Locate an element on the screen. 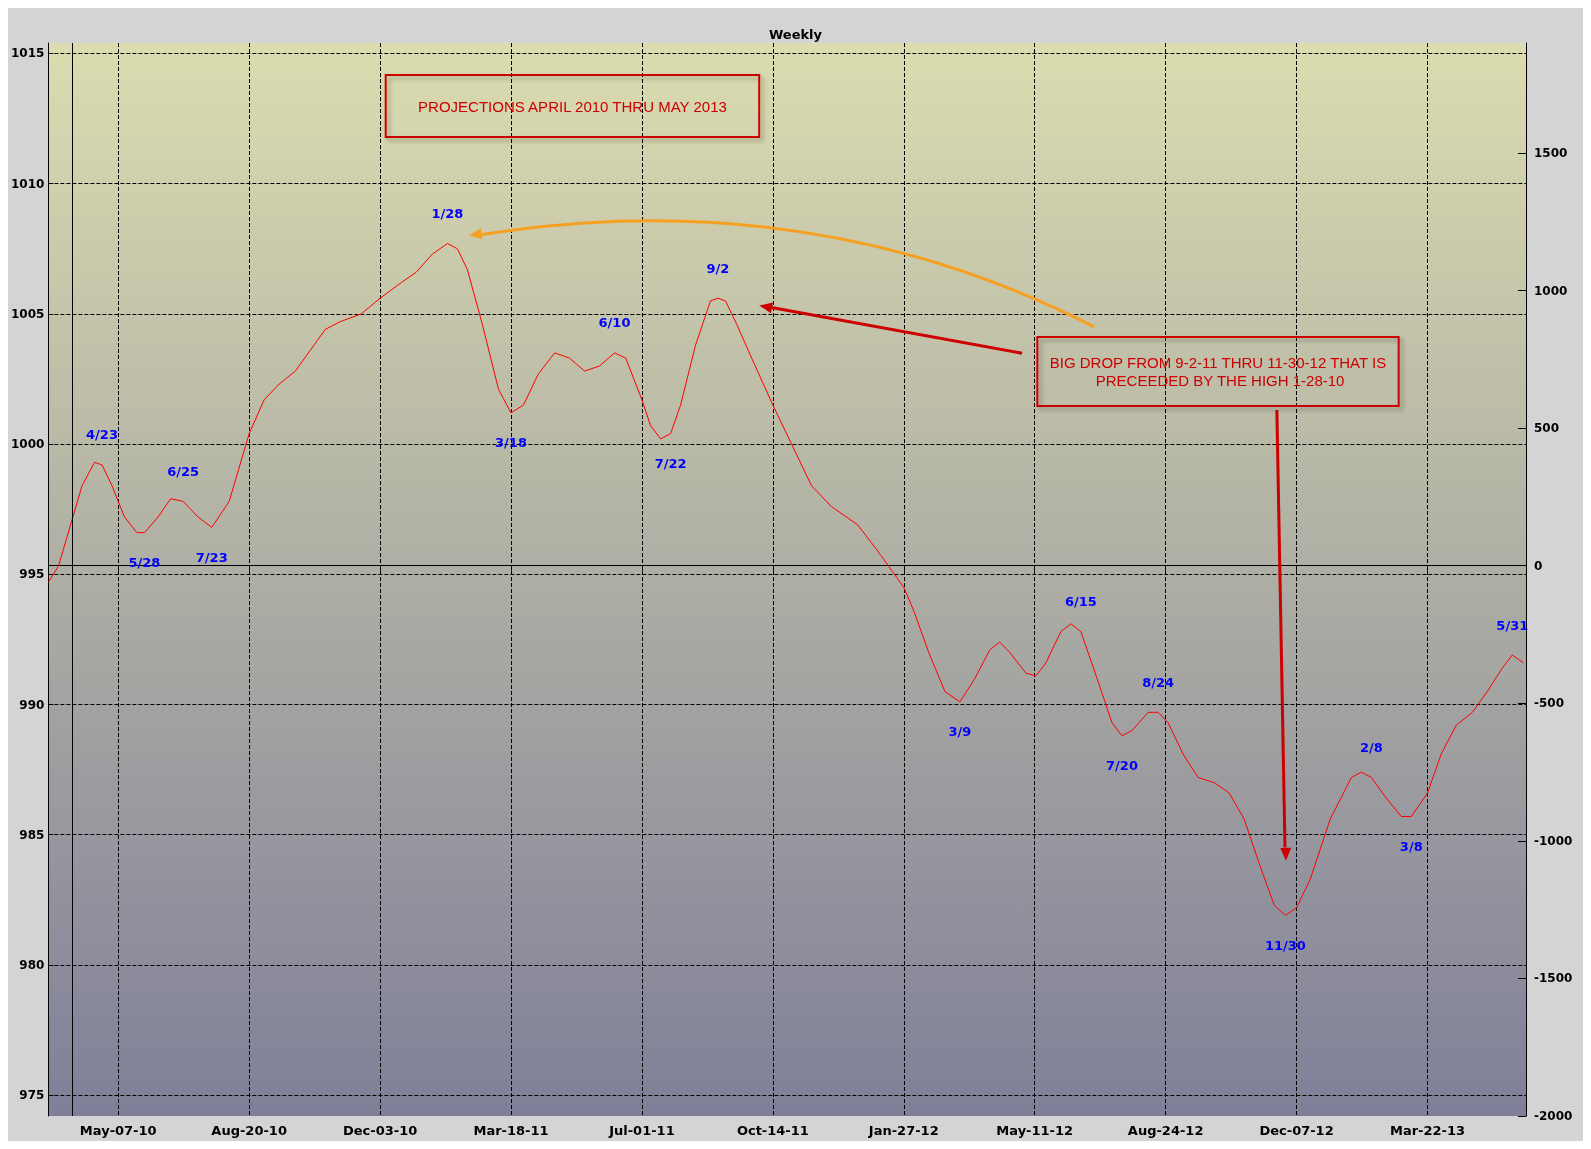  annotation: 6/10 is located at coordinates (614, 323).